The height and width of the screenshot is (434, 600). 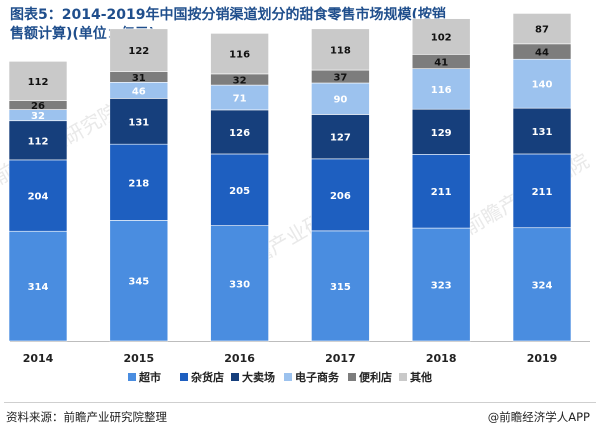 I want to click on data-label: 87, so click(x=542, y=30).